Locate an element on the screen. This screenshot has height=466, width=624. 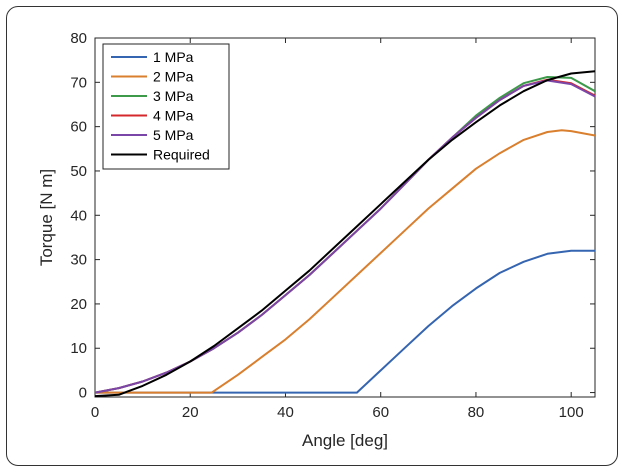
y-axis-title: Torque [N m] is located at coordinates (46, 217).